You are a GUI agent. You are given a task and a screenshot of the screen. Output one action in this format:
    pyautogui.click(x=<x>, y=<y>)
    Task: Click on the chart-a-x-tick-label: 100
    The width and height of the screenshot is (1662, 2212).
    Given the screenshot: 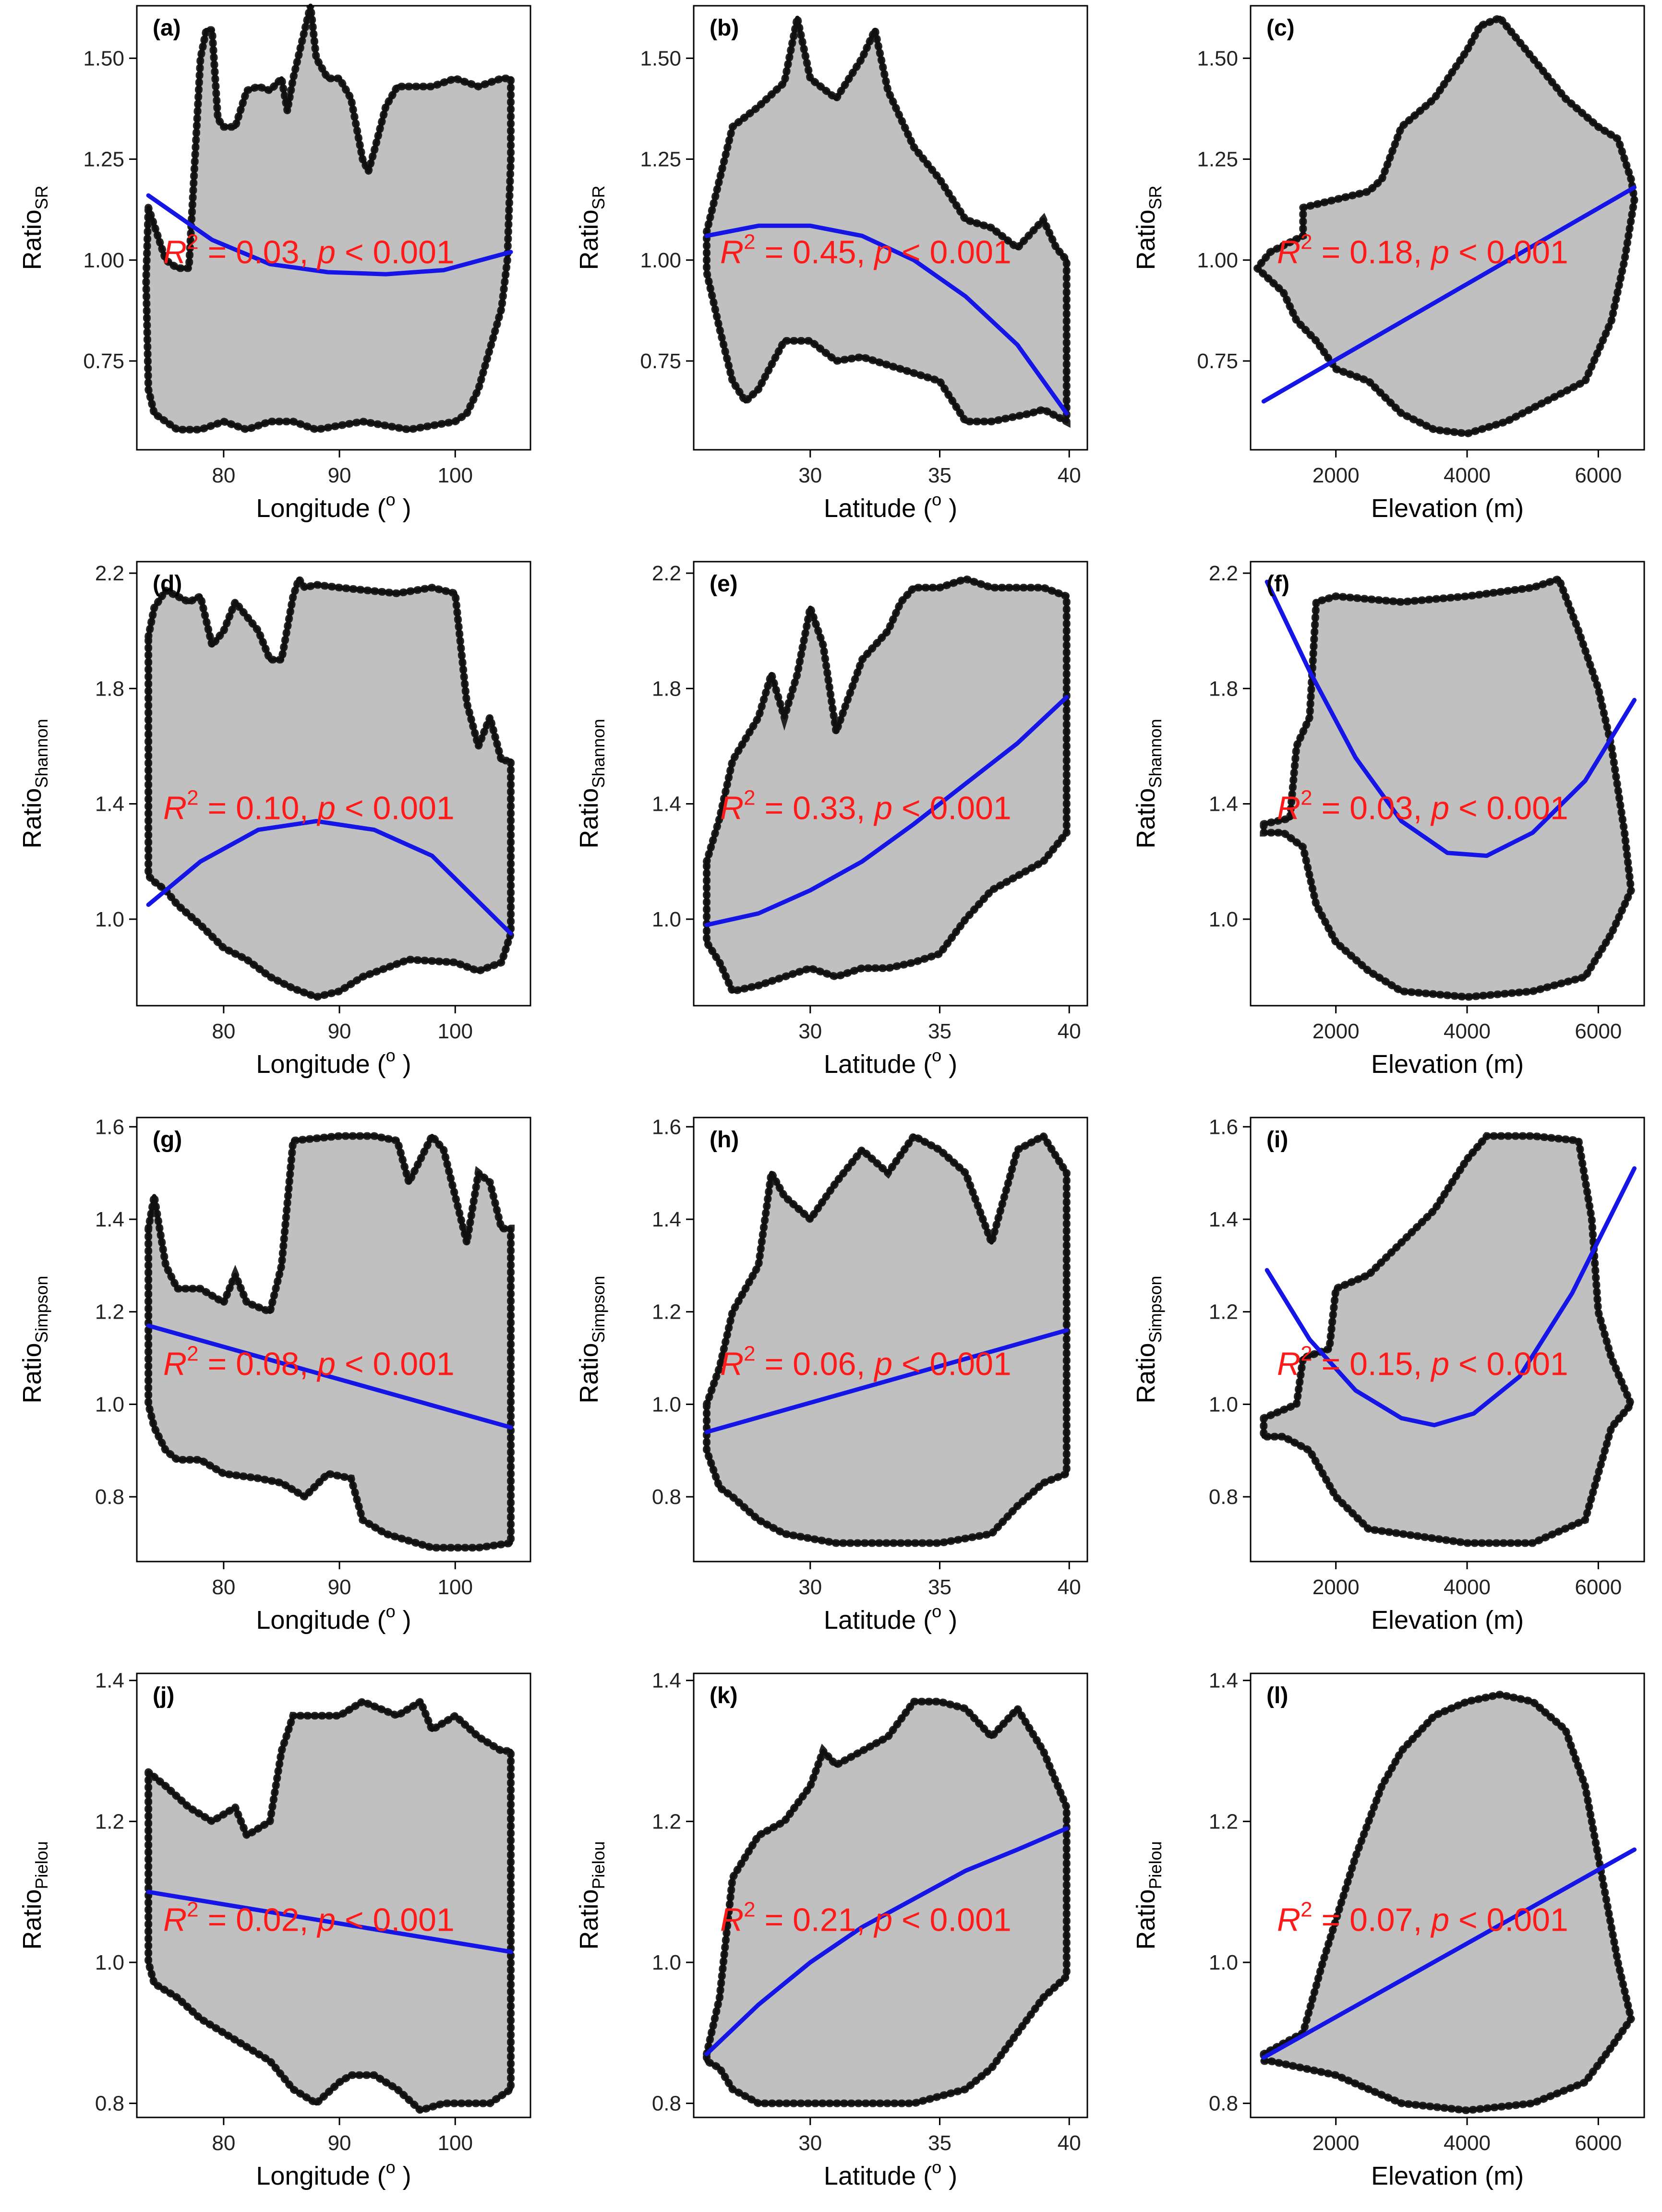 What is the action you would take?
    pyautogui.click(x=455, y=475)
    